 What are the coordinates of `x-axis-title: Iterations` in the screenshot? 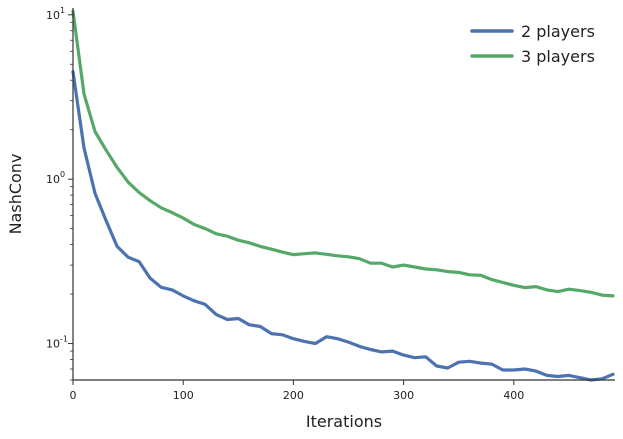 It's located at (344, 421).